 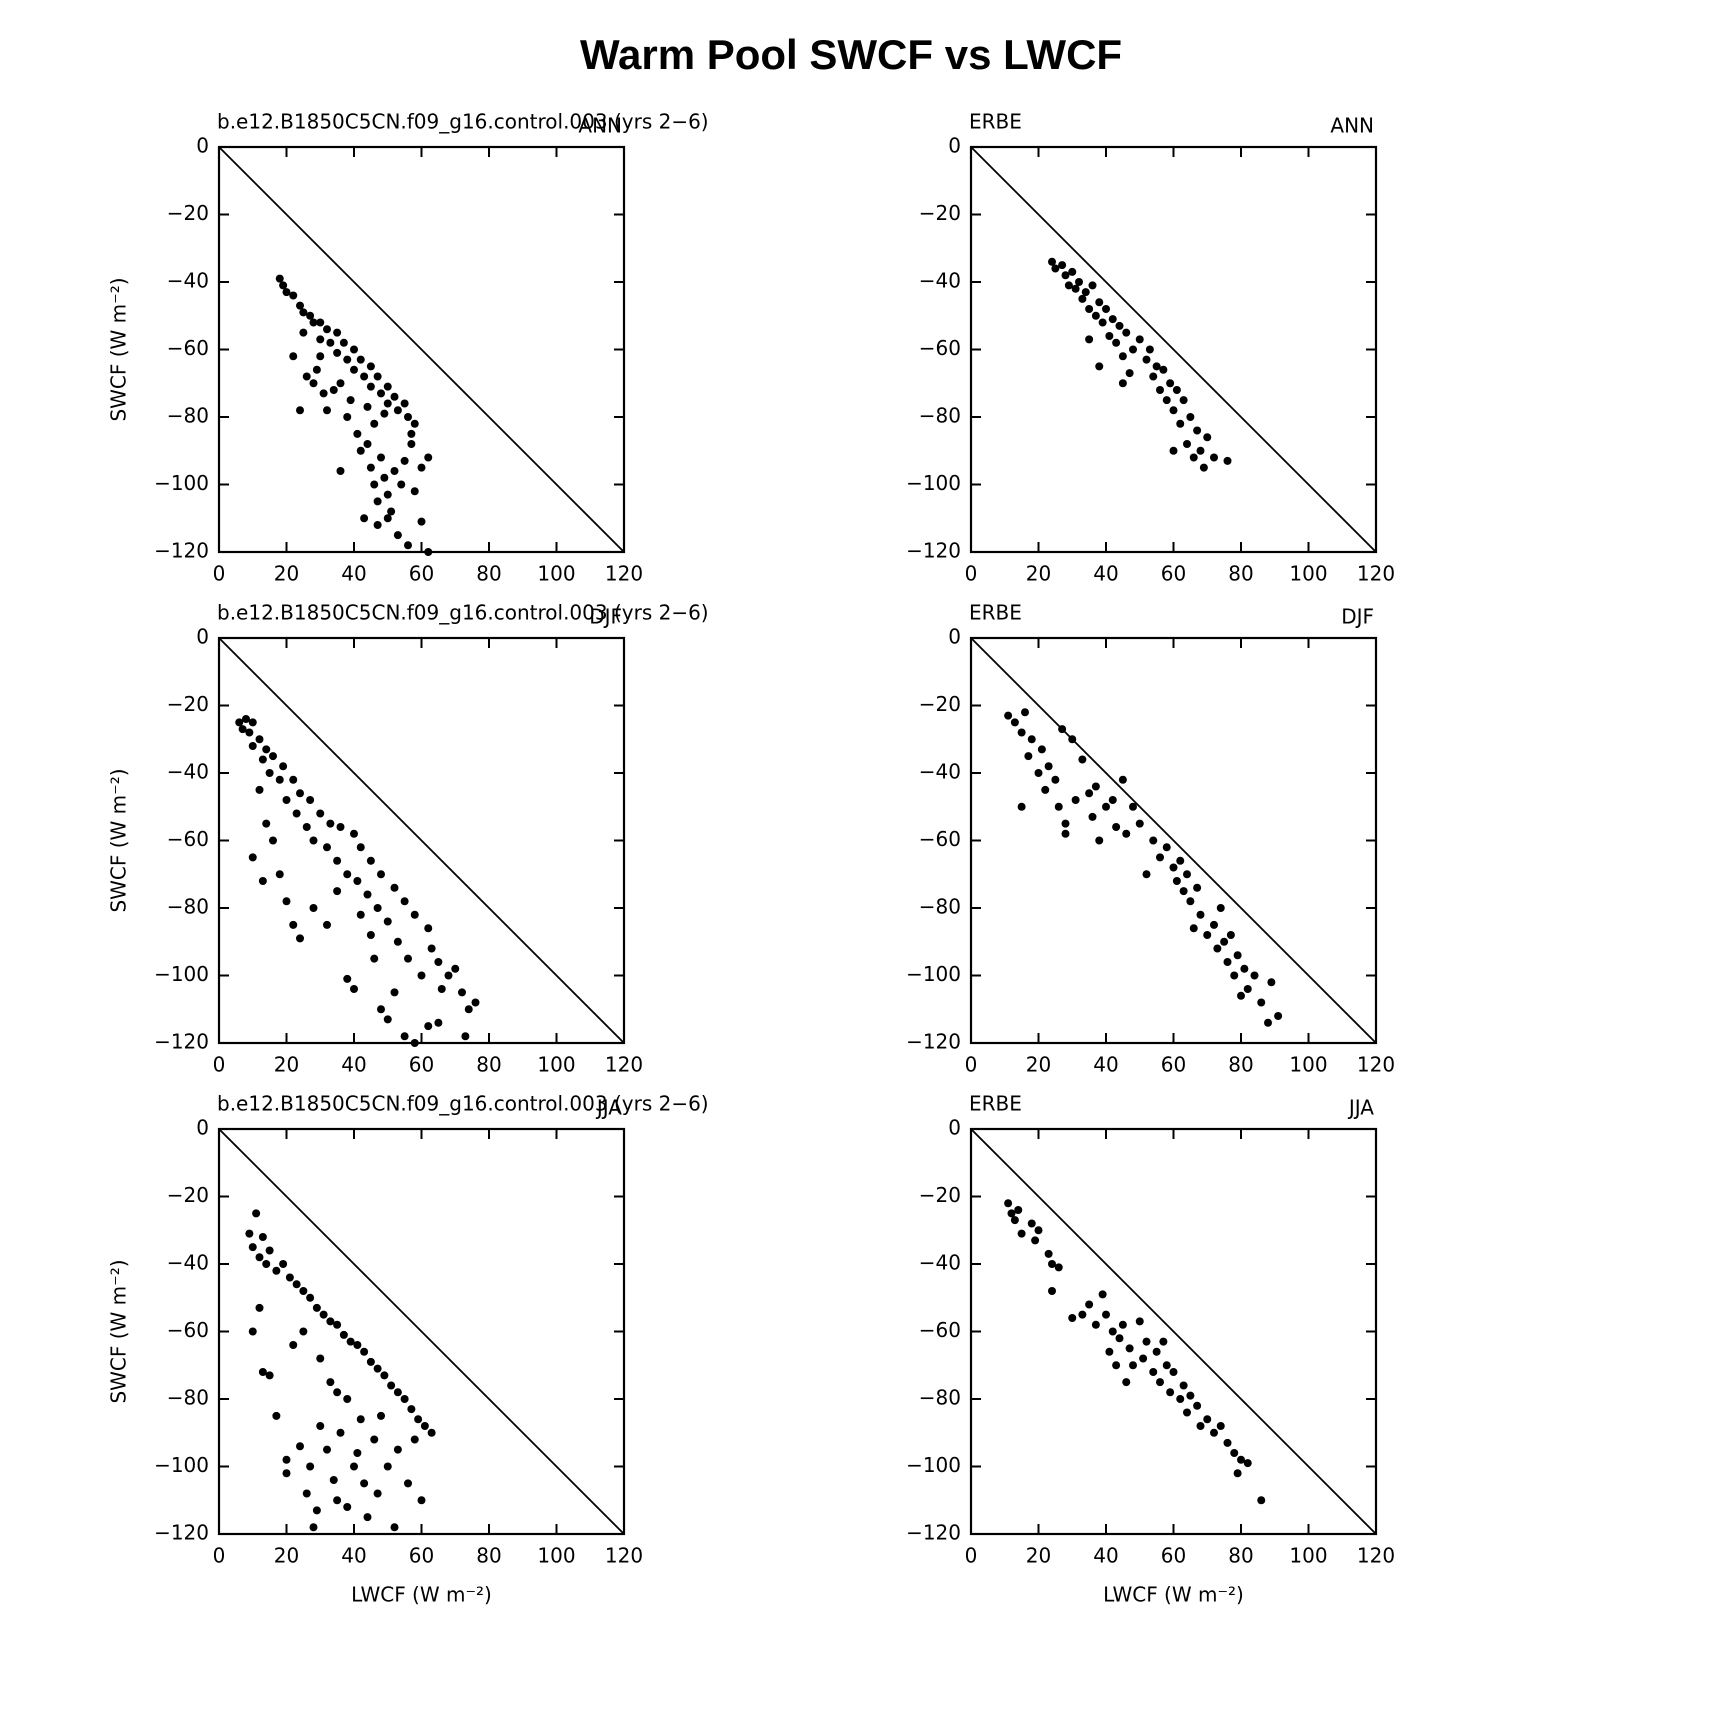 I want to click on y-tick-label: −40, so click(x=188, y=1263).